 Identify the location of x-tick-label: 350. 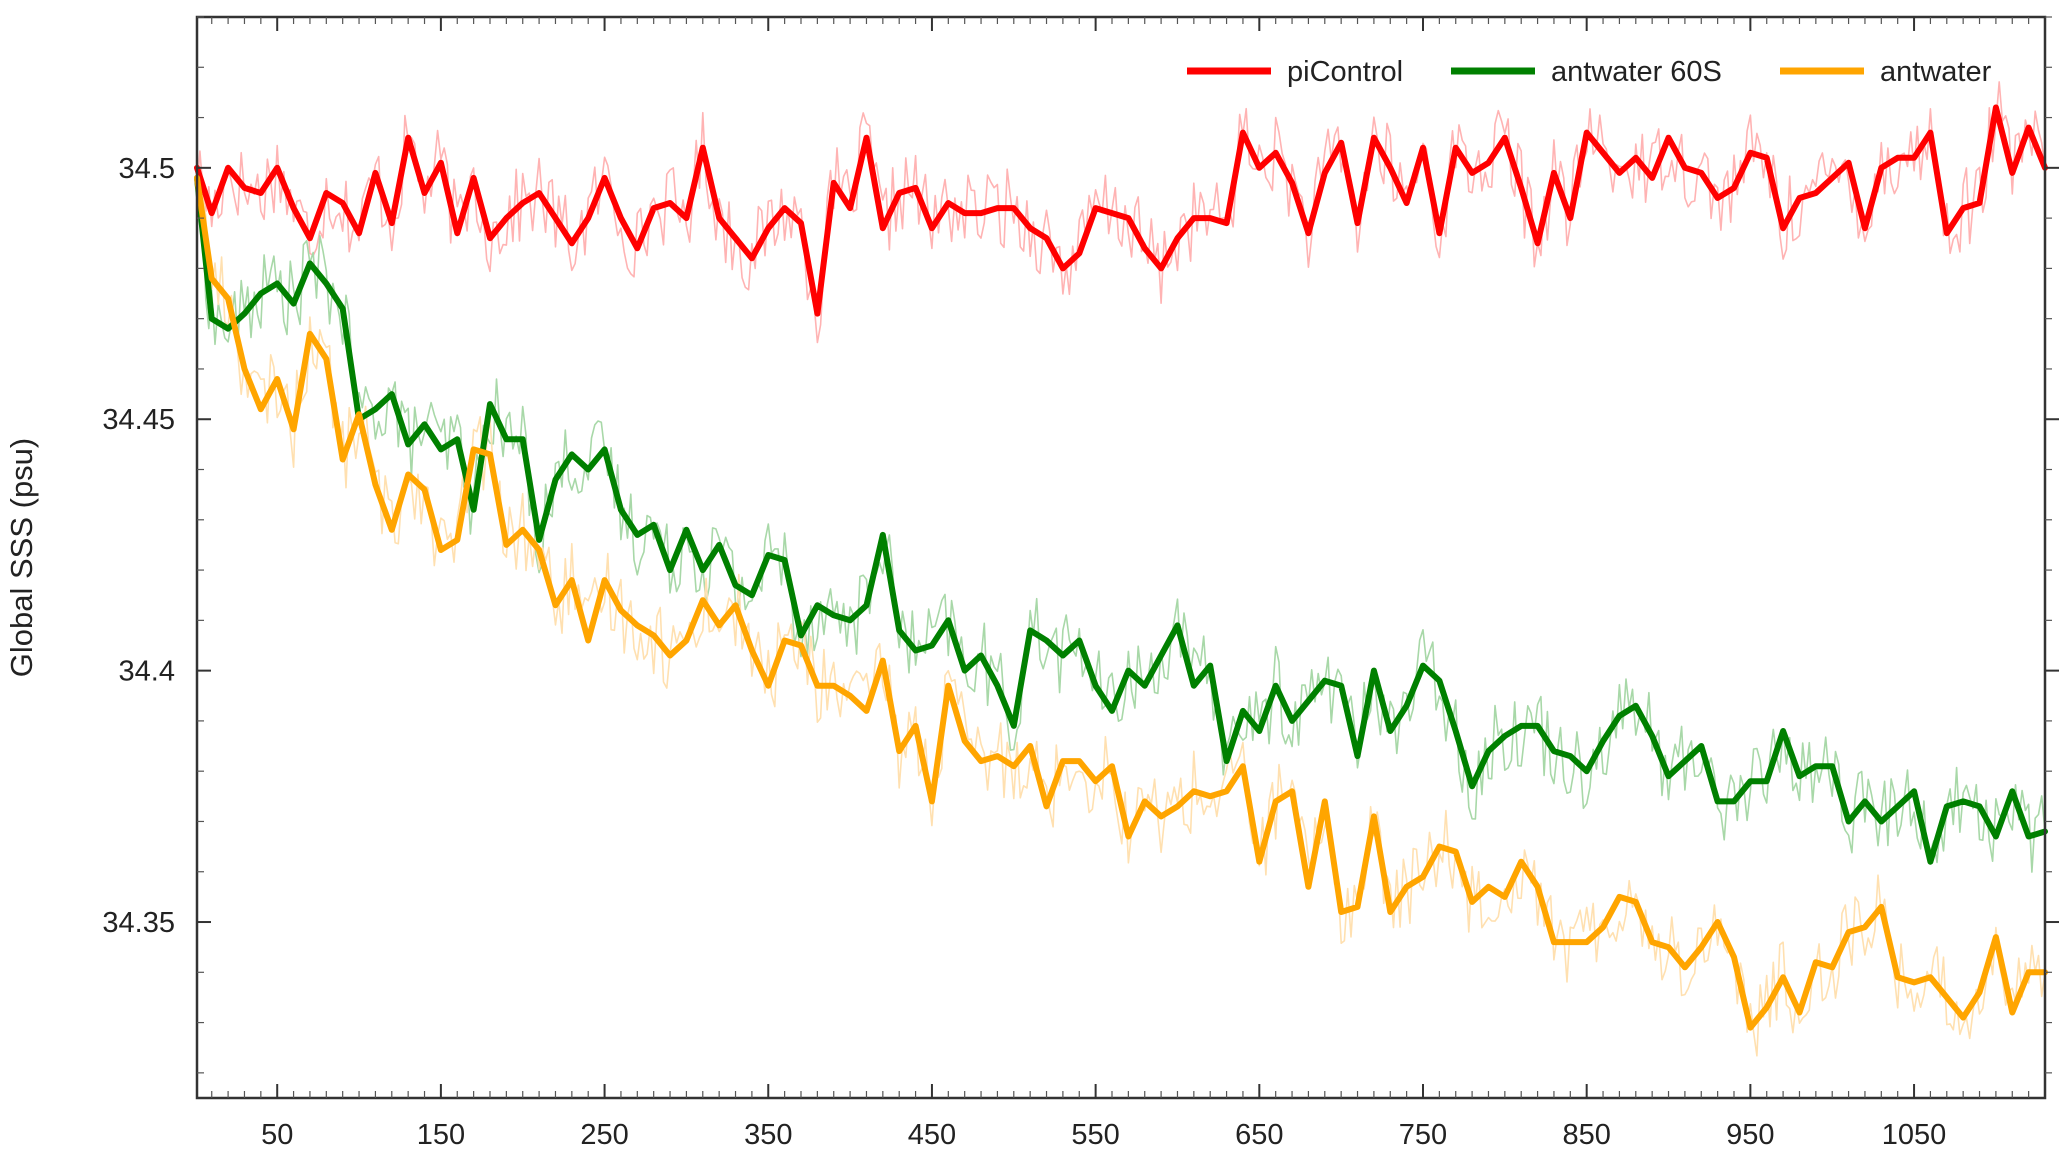
(768, 1135).